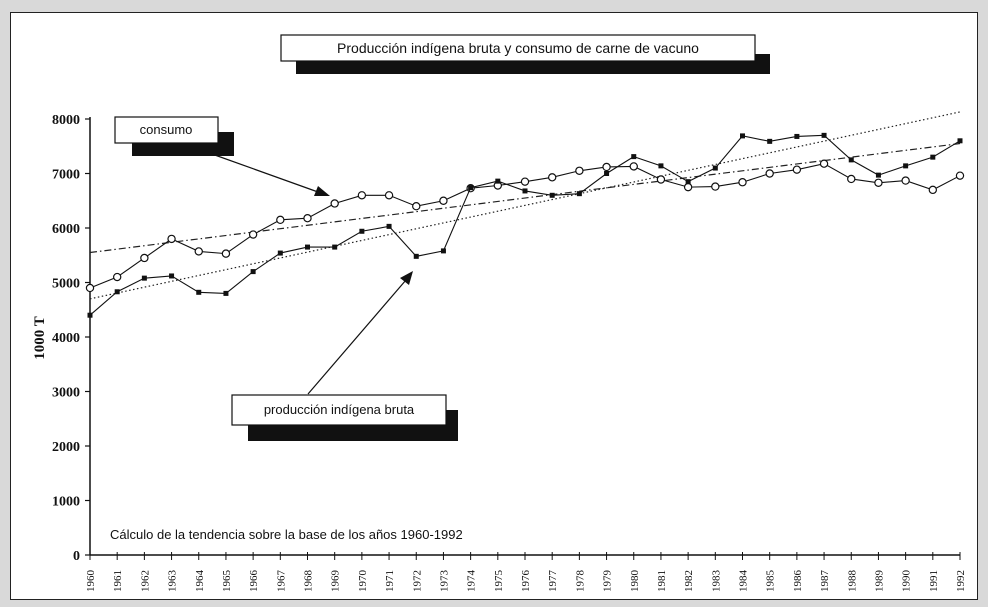  Describe the element at coordinates (76, 556) in the screenshot. I see `y-tick-label: 0` at that location.